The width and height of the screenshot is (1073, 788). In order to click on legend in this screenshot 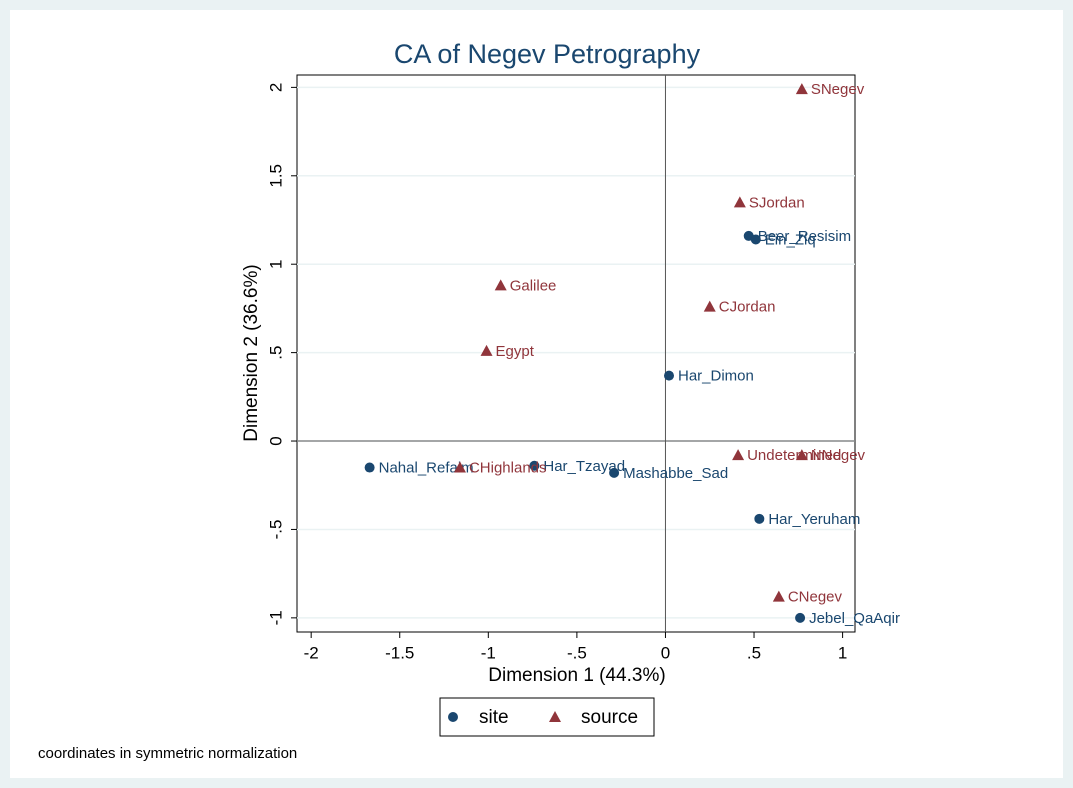, I will do `click(547, 717)`.